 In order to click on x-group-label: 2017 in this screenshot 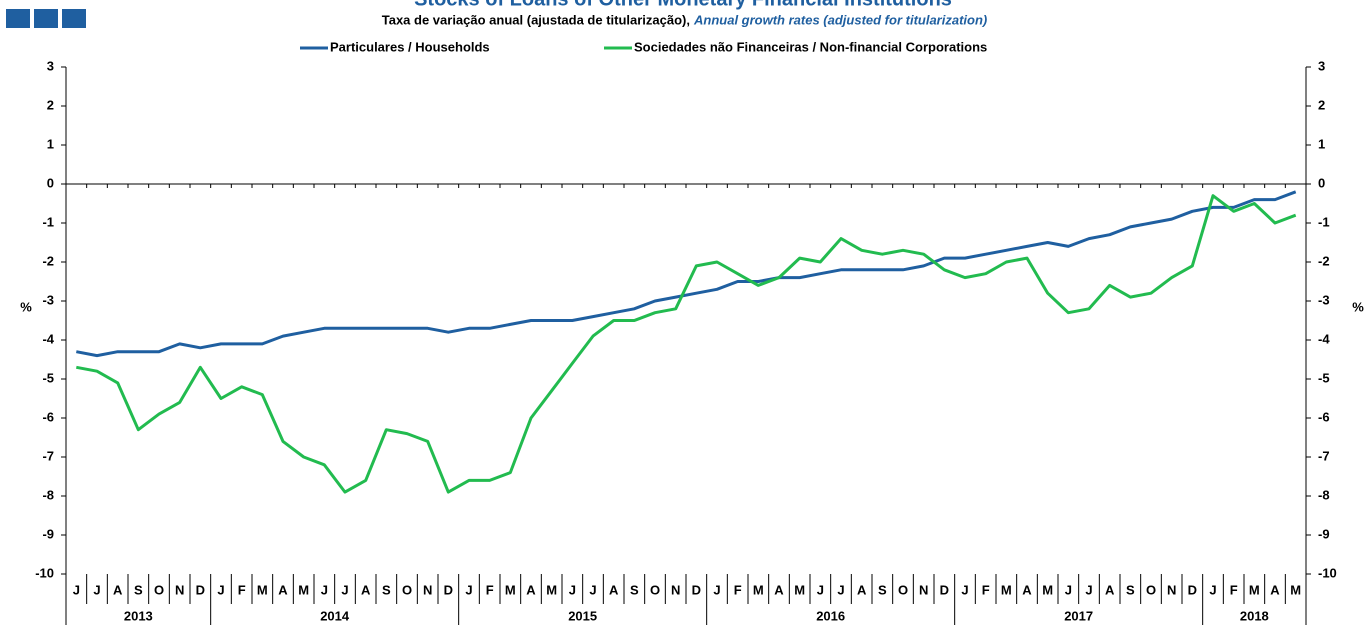, I will do `click(1078, 615)`.